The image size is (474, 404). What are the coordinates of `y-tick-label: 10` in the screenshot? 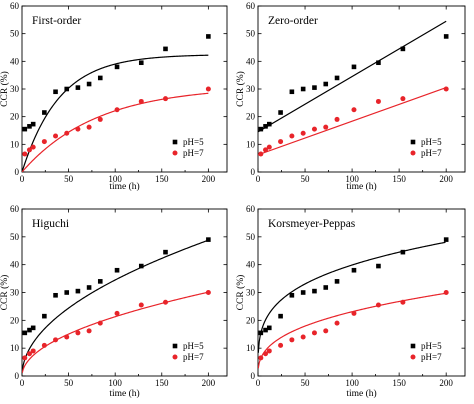 It's located at (15, 348).